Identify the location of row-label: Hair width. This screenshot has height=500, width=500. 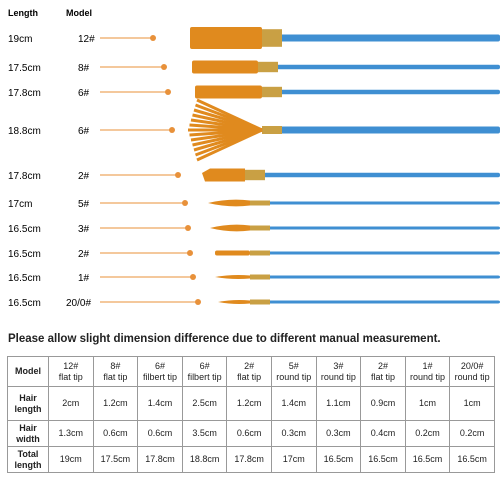
(28, 433).